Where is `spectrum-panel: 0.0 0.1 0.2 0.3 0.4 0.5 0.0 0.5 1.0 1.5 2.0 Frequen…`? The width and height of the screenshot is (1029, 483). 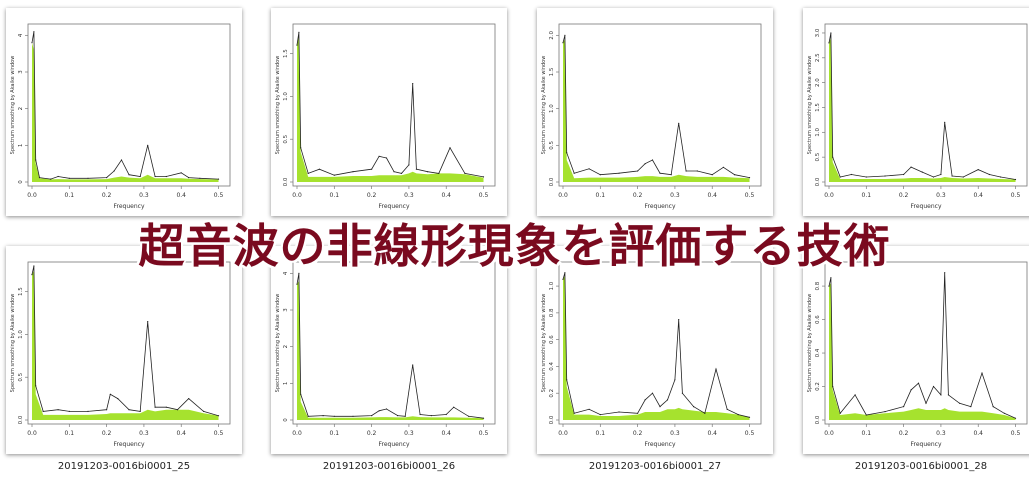
spectrum-panel: 0.0 0.1 0.2 0.3 0.4 0.5 0.0 0.5 1.0 1.5 2.0 Frequen… is located at coordinates (655, 112).